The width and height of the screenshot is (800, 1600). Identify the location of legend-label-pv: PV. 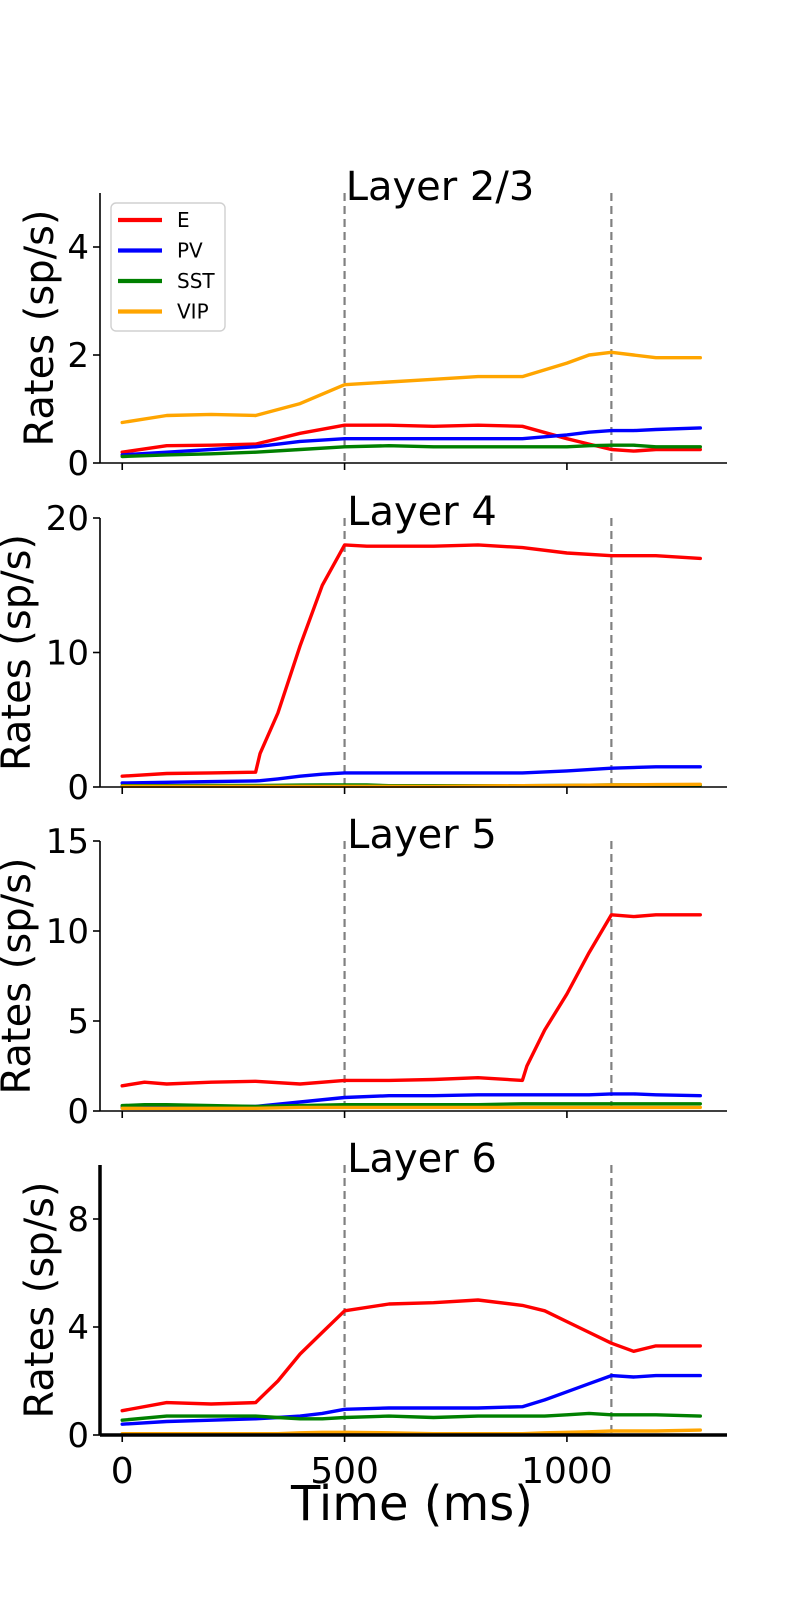
(190, 251).